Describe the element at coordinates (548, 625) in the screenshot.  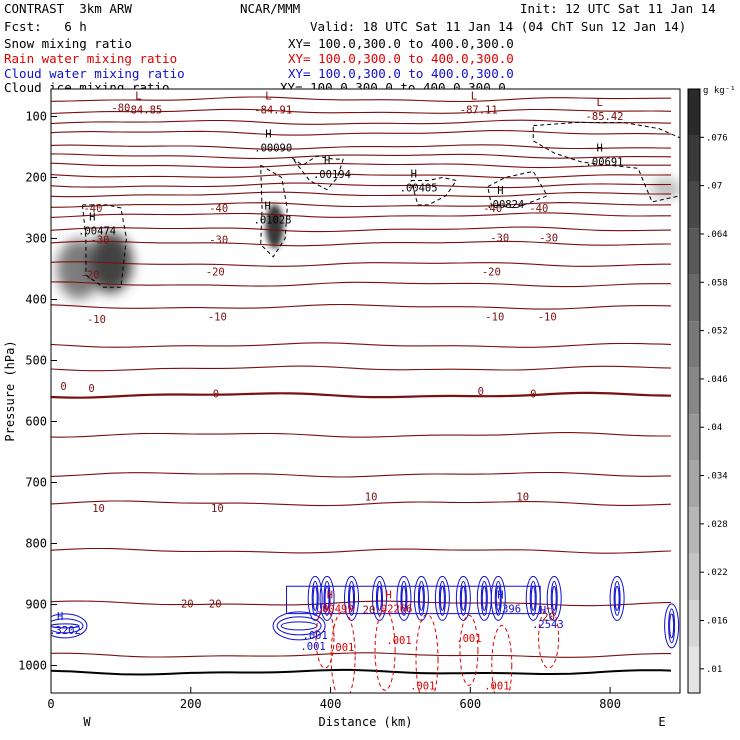
I see `extremum-value: .2543` at that location.